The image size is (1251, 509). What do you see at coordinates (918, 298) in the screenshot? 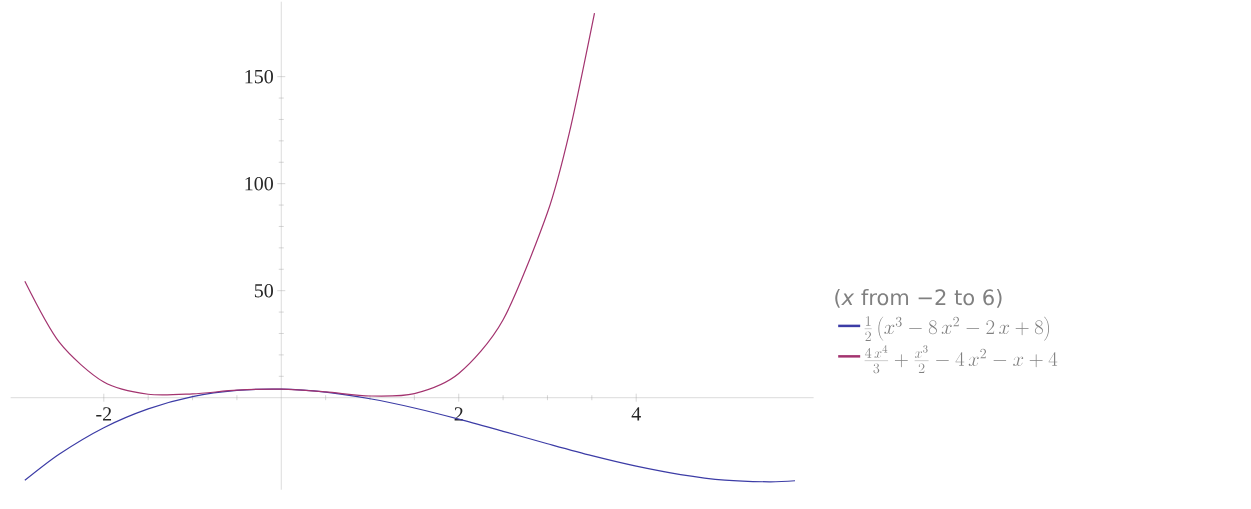
I see `legend-title: (x from −2 to 6)` at bounding box center [918, 298].